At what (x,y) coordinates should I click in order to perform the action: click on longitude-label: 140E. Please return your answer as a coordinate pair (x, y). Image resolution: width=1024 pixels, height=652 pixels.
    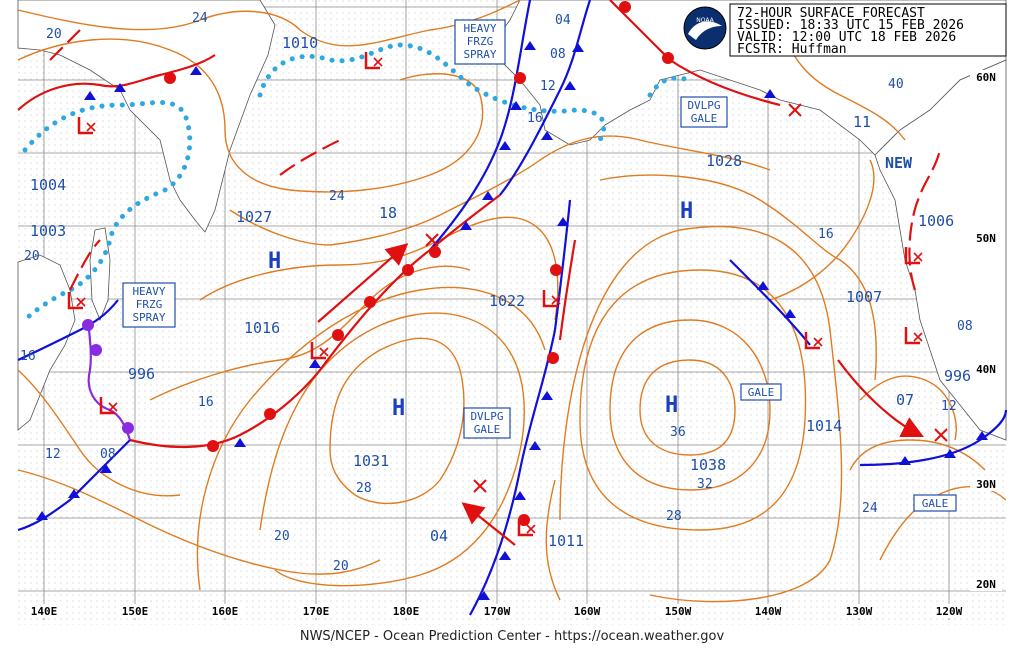
    Looking at the image, I should click on (44, 611).